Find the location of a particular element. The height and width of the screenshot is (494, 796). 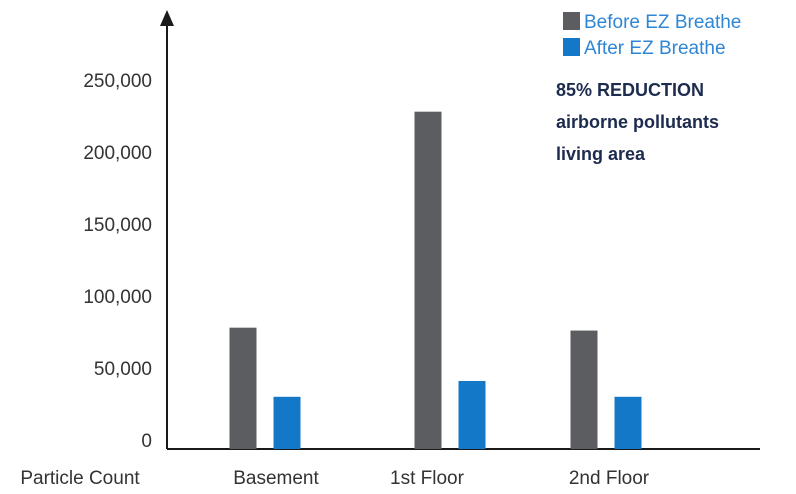

y-tick-label: 250,000 is located at coordinates (117, 81).